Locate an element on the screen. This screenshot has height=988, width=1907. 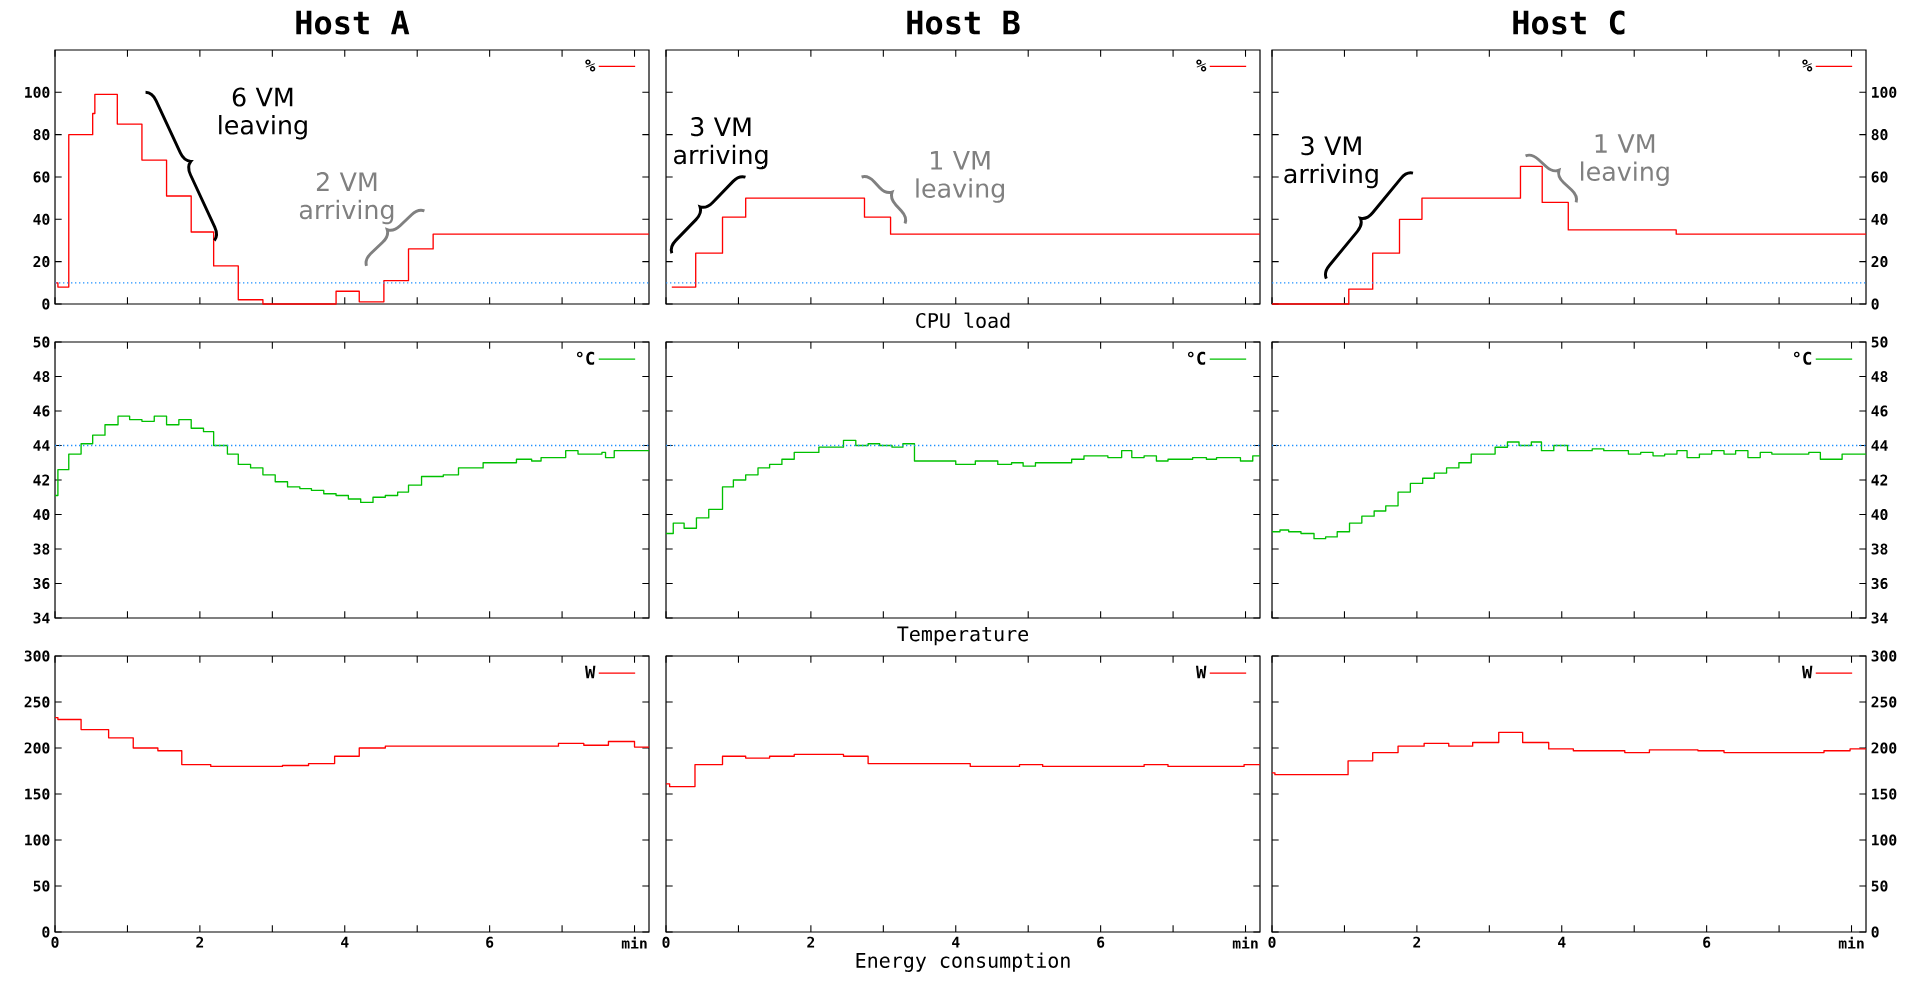
annotation: 2 VM arriving is located at coordinates (346, 198).